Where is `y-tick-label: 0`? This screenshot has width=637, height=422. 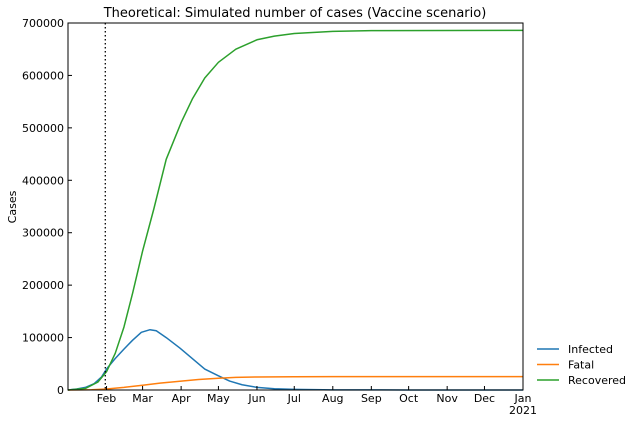 y-tick-label: 0 is located at coordinates (60, 390).